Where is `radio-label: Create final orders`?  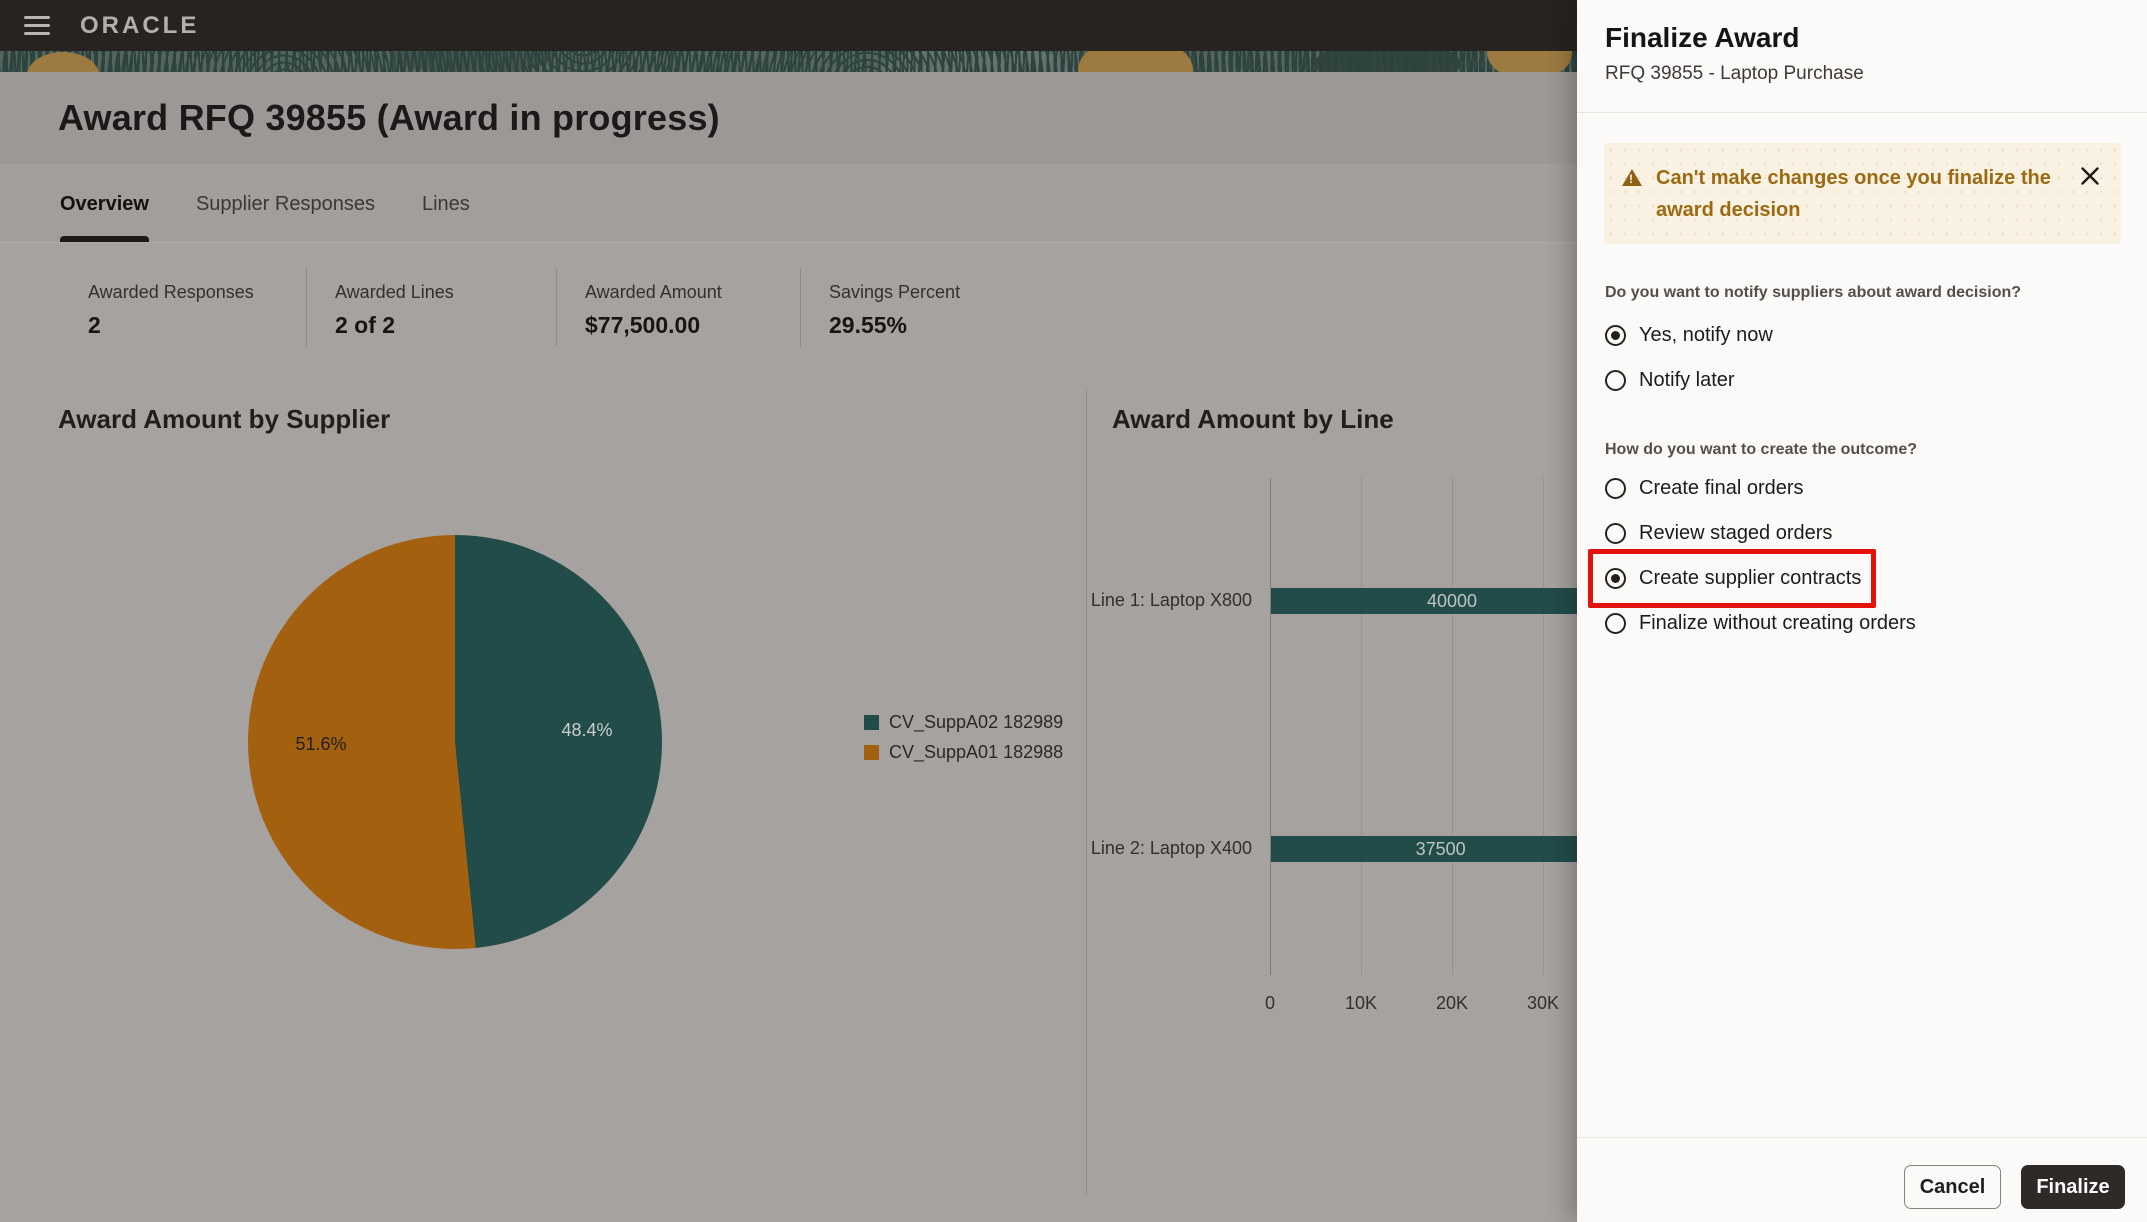 radio-label: Create final orders is located at coordinates (1721, 488).